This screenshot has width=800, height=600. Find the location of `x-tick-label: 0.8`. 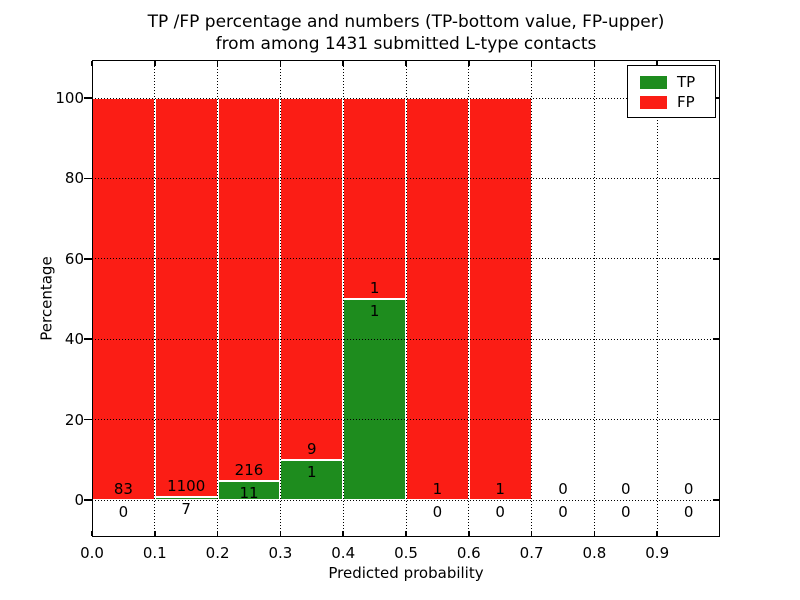

x-tick-label: 0.8 is located at coordinates (594, 553).